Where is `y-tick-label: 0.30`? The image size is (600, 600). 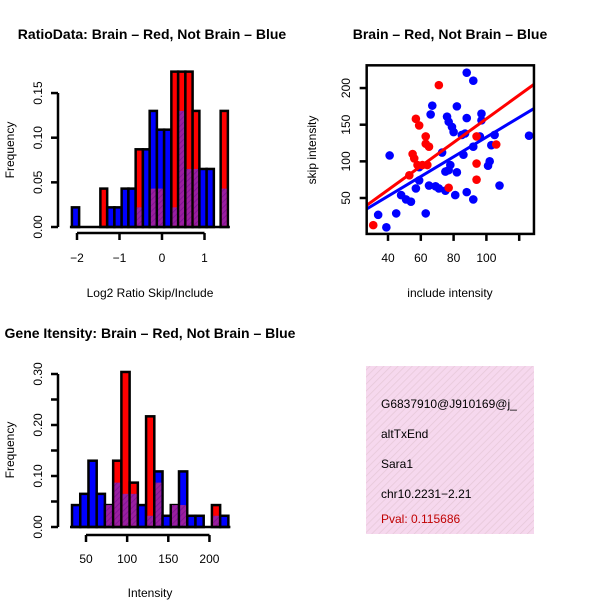 y-tick-label: 0.30 is located at coordinates (38, 374).